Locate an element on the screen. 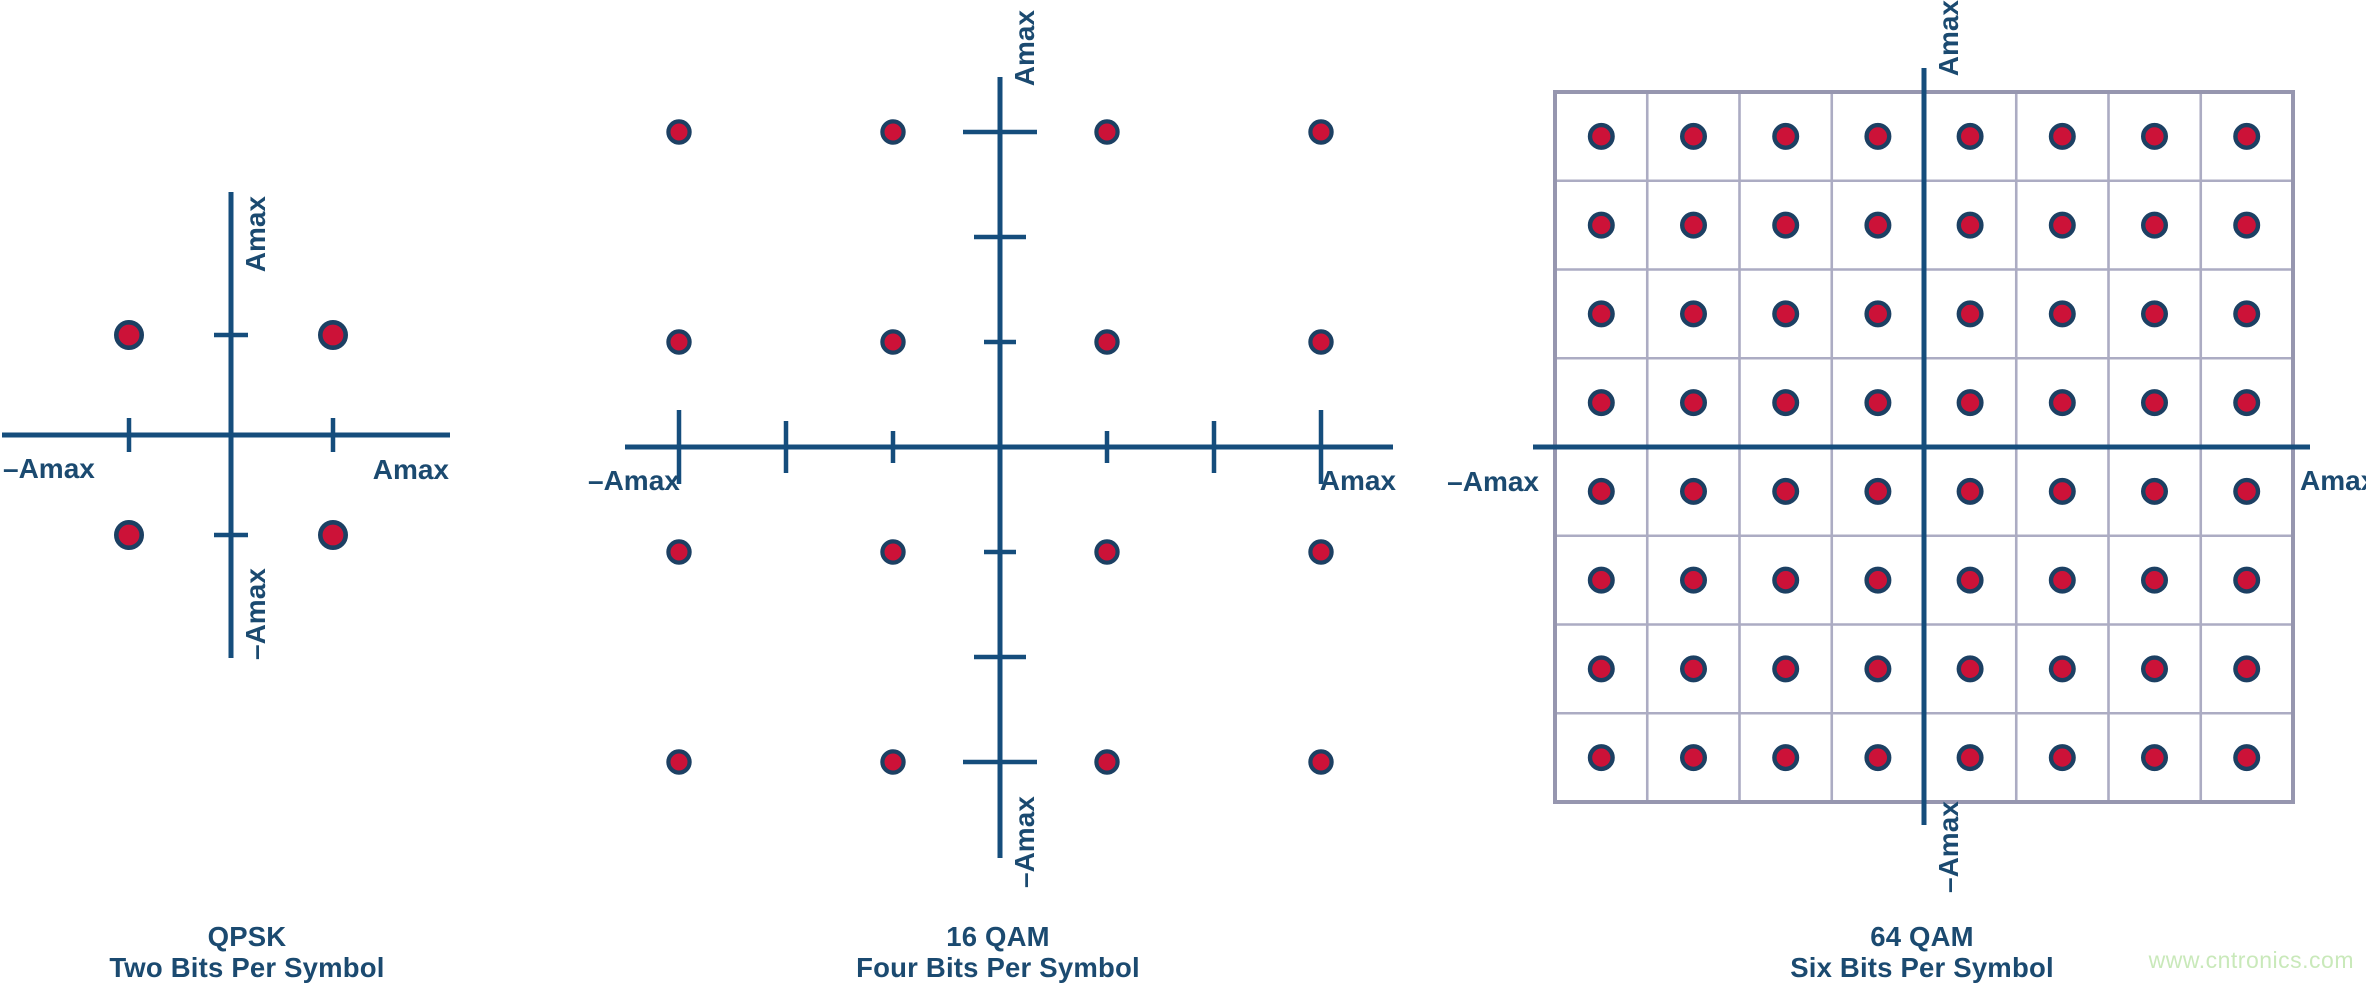 This screenshot has height=984, width=2366. caption-16qam: 16 QAM Four Bits Per Symbol is located at coordinates (998, 952).